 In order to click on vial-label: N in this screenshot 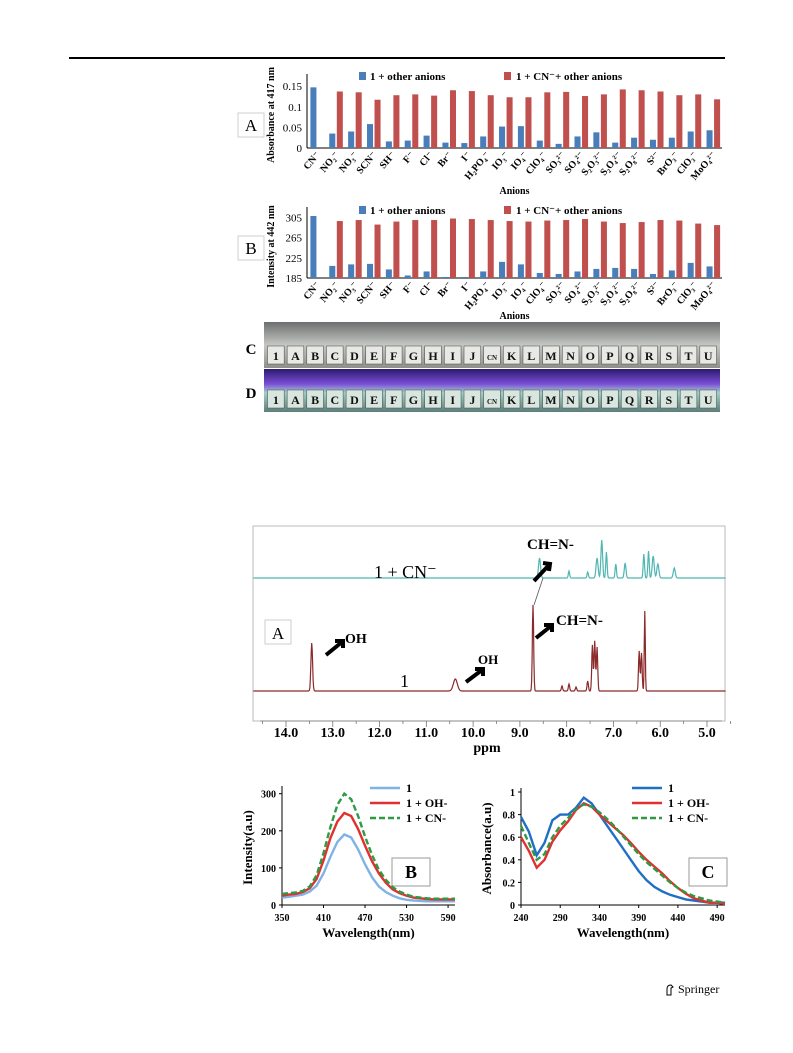, I will do `click(570, 400)`.